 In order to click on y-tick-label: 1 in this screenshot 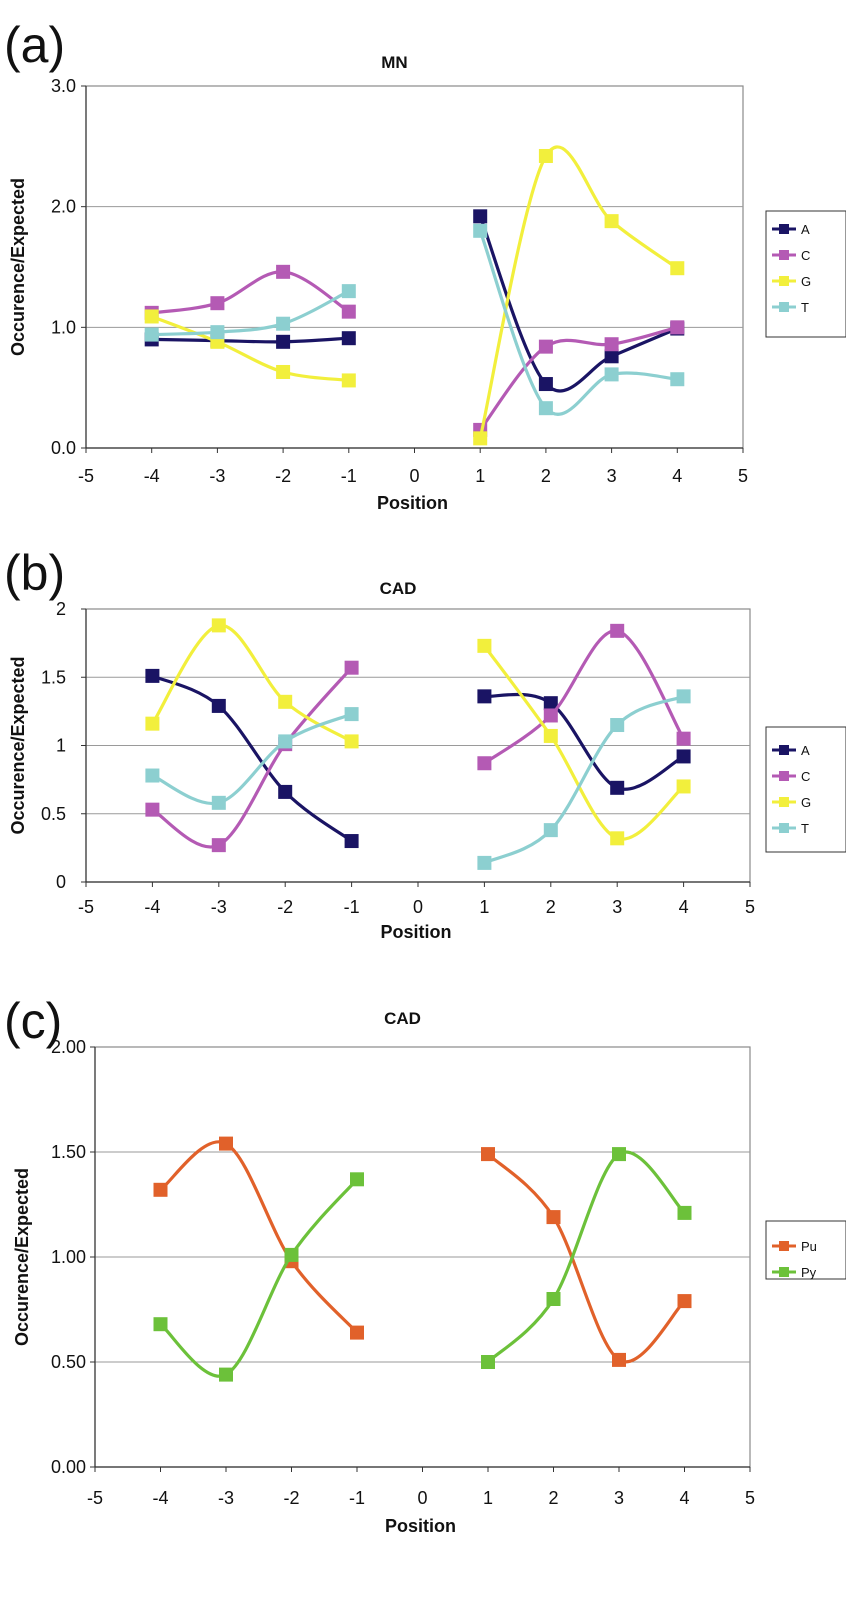, I will do `click(61, 746)`.